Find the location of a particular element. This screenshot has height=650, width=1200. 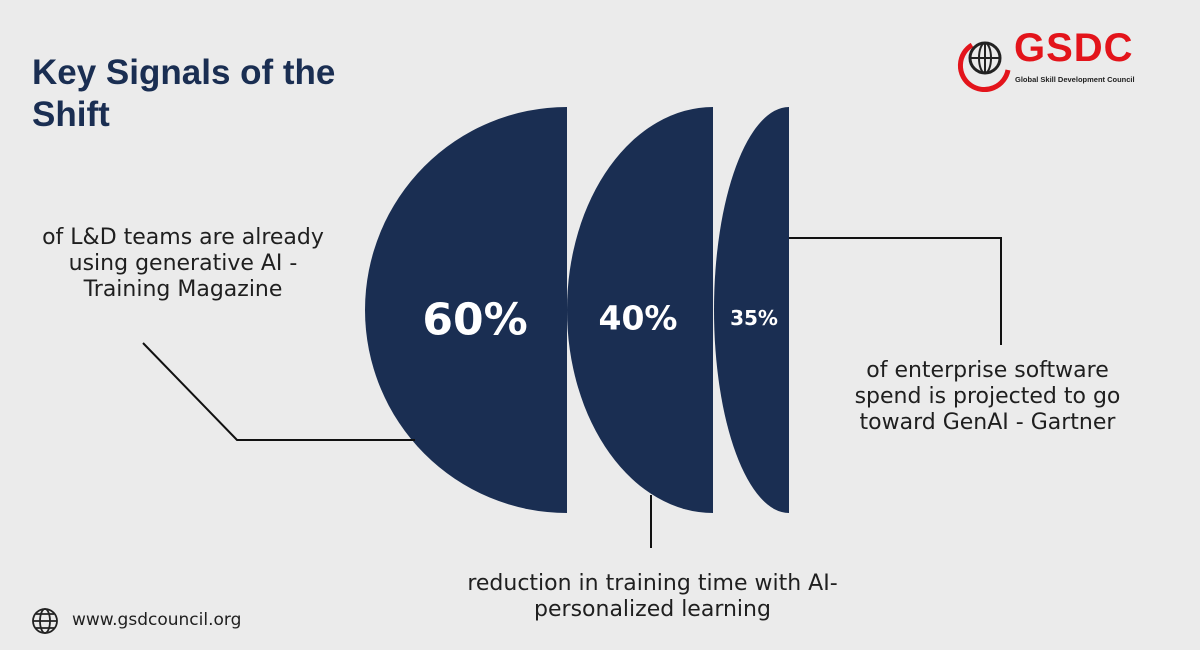

stat-figure: 40% is located at coordinates (638, 318).